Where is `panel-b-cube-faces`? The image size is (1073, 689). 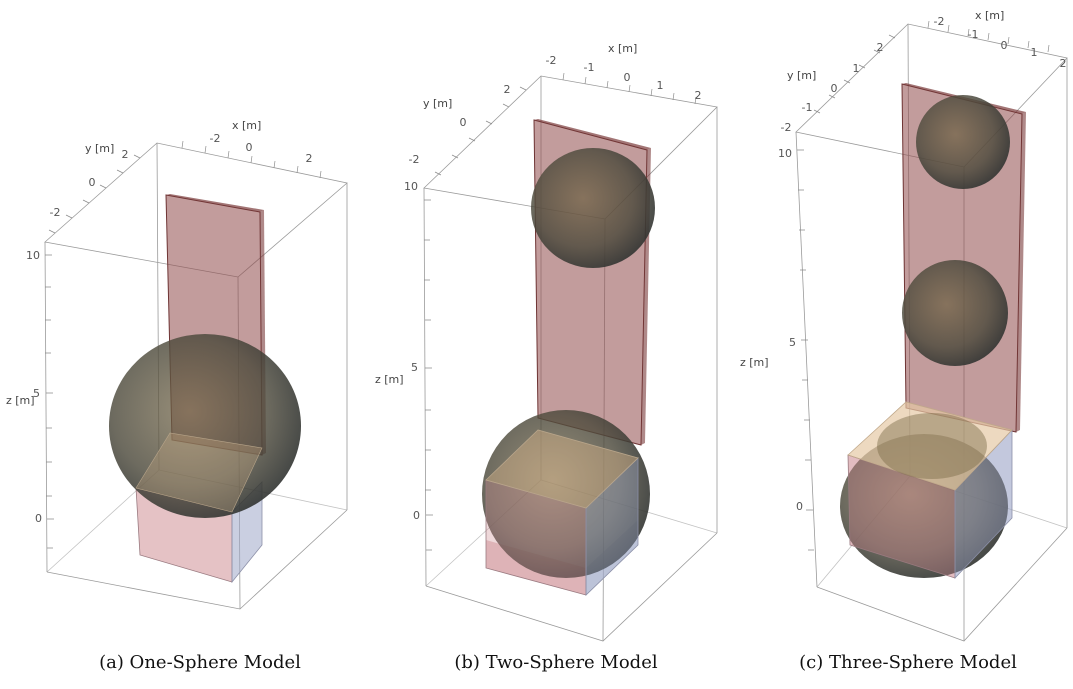
panel-b-cube-faces is located at coordinates (562, 512).